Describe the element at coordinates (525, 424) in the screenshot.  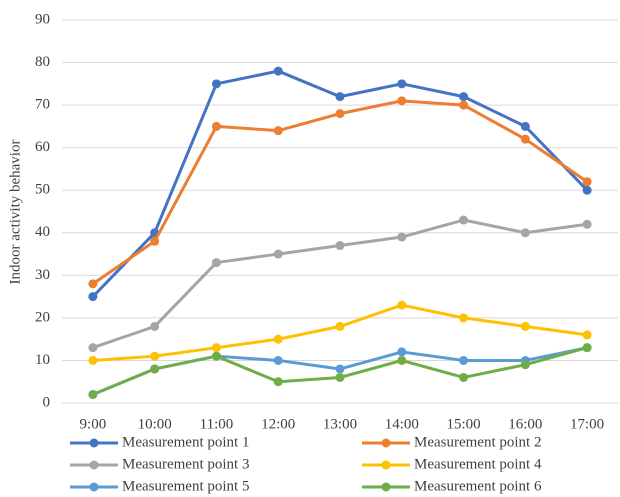
I see `x-tick-label: 16:00` at that location.